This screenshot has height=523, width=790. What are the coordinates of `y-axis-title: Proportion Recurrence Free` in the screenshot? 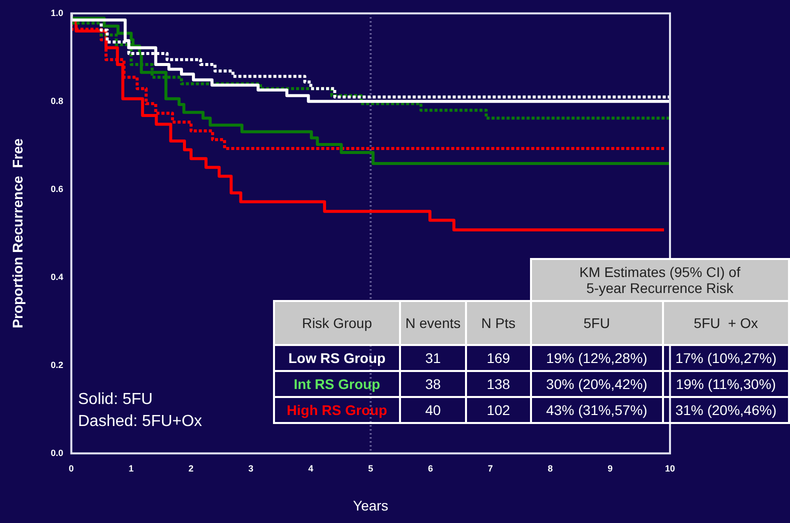 It's located at (17, 233).